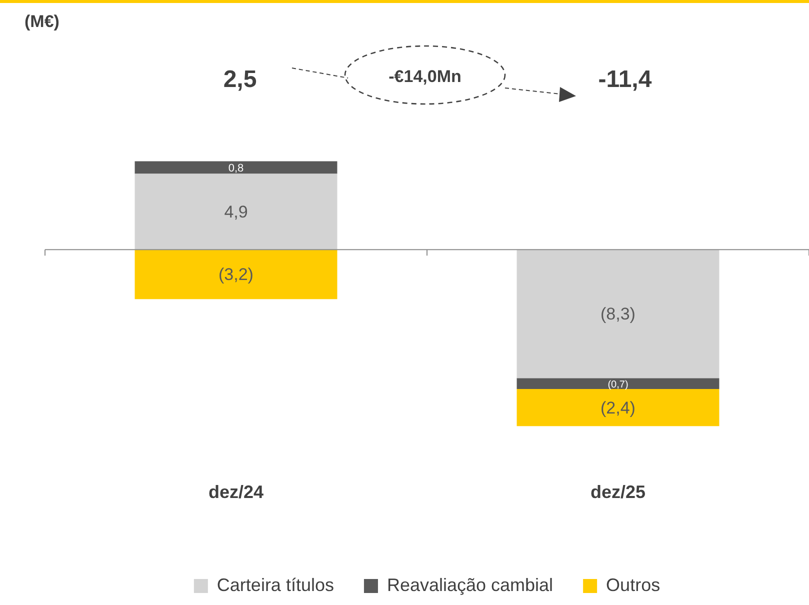  I want to click on text: (M€), so click(42, 22).